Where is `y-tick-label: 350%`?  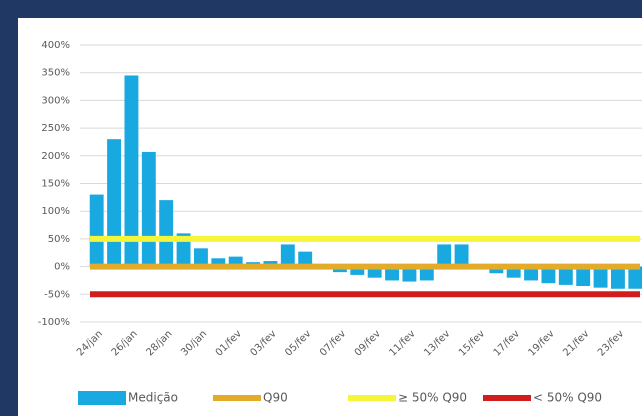
y-tick-label: 350% is located at coordinates (55, 73).